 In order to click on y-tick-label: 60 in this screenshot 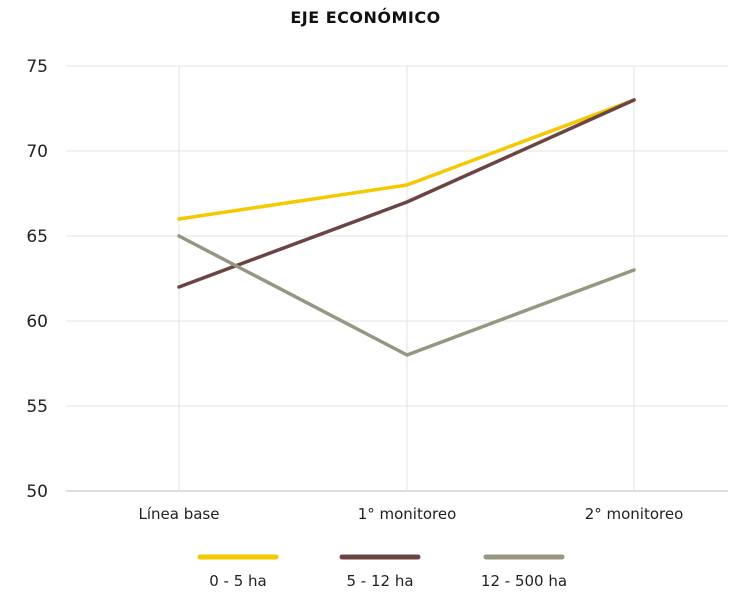, I will do `click(37, 322)`.